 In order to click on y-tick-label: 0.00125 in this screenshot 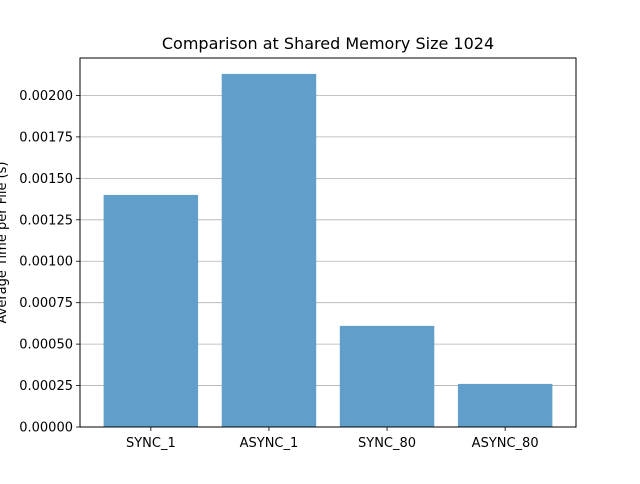, I will do `click(46, 220)`.